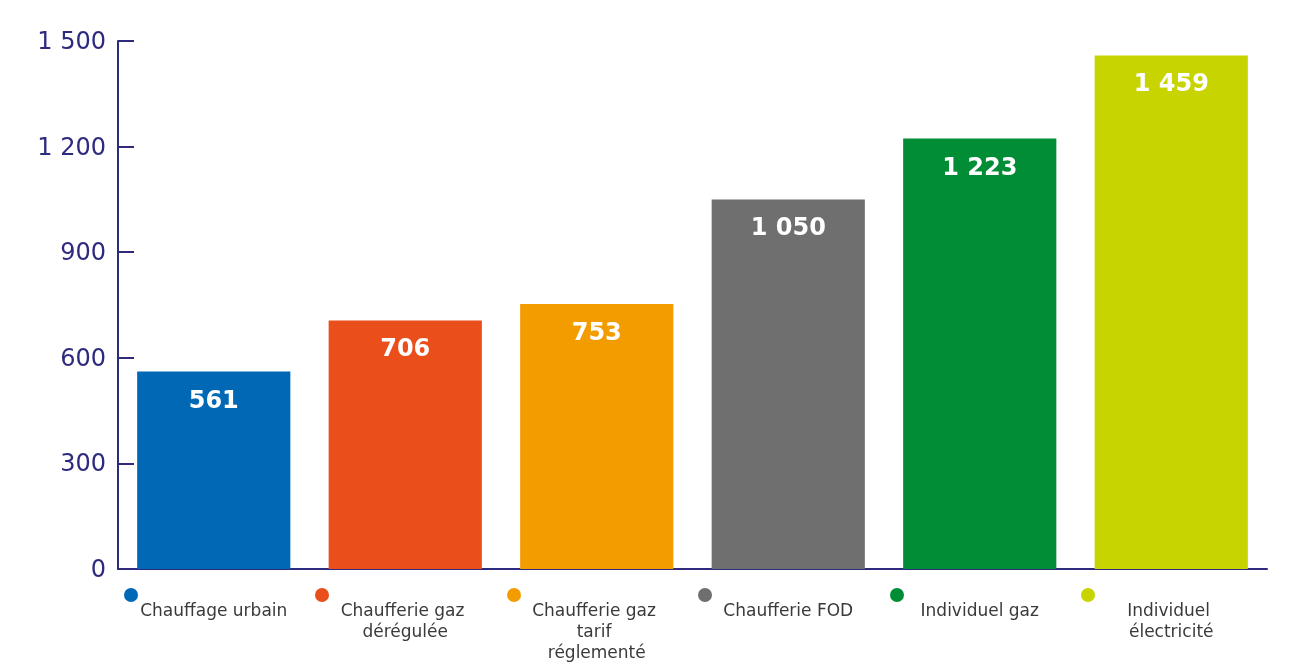  I want to click on data-label: 1 050, so click(788, 227).